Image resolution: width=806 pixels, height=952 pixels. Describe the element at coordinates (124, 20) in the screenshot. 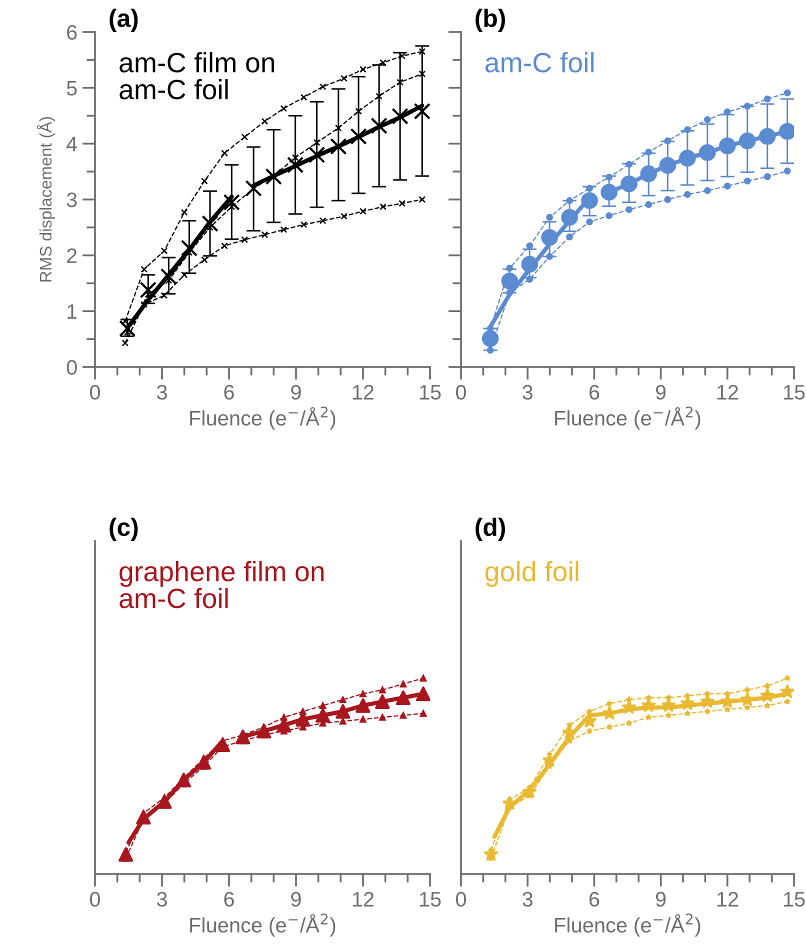

I see `chart-title: (a)` at that location.